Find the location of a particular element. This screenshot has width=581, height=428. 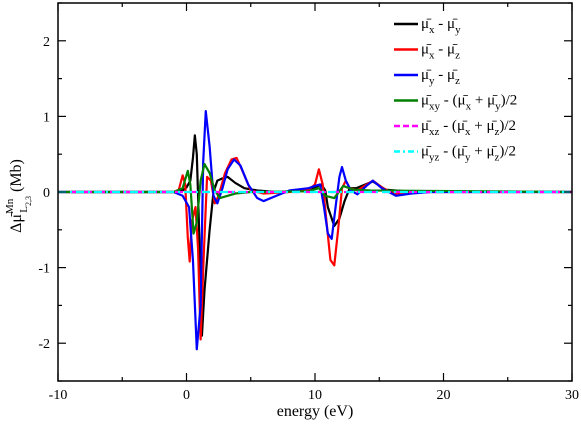

legend-entry-xz_avg: μ̄xz - (μ̄x + μ̄z)/2 is located at coordinates (468, 128).